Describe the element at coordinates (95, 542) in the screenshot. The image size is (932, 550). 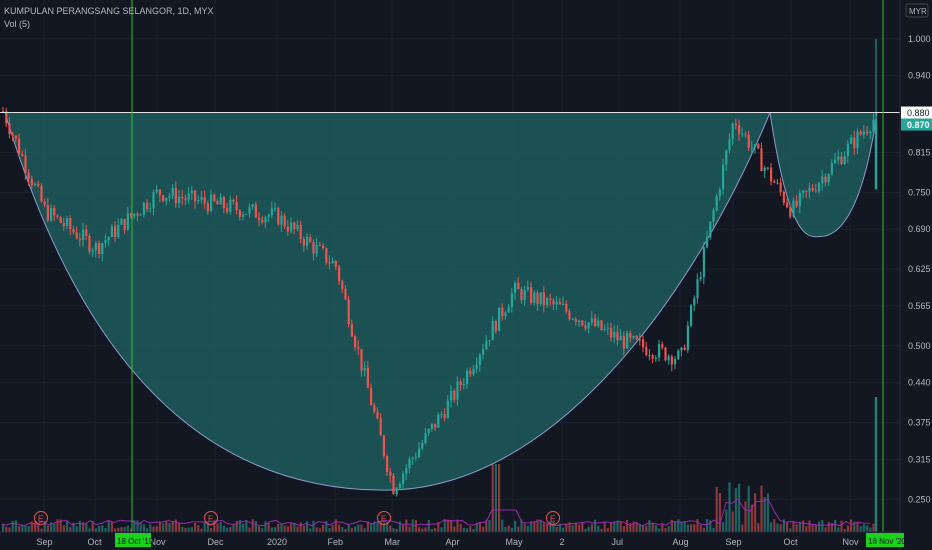
I see `time-tick-label: Oct` at that location.